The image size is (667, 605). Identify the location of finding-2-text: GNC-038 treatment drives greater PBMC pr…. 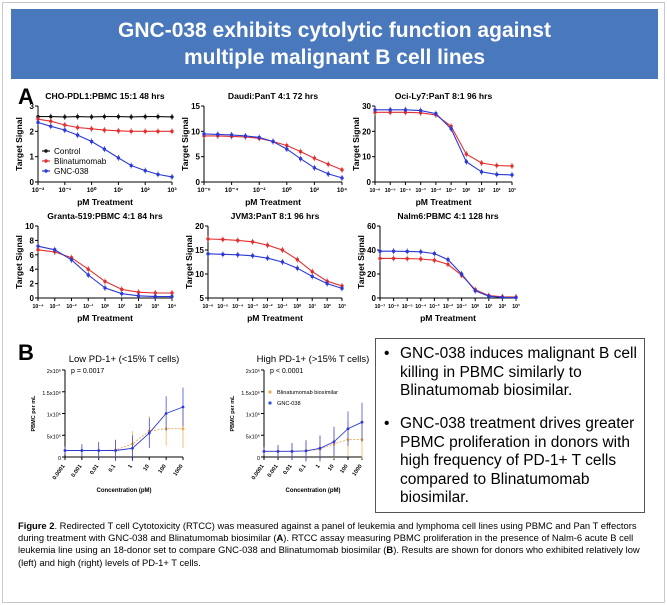
(517, 460).